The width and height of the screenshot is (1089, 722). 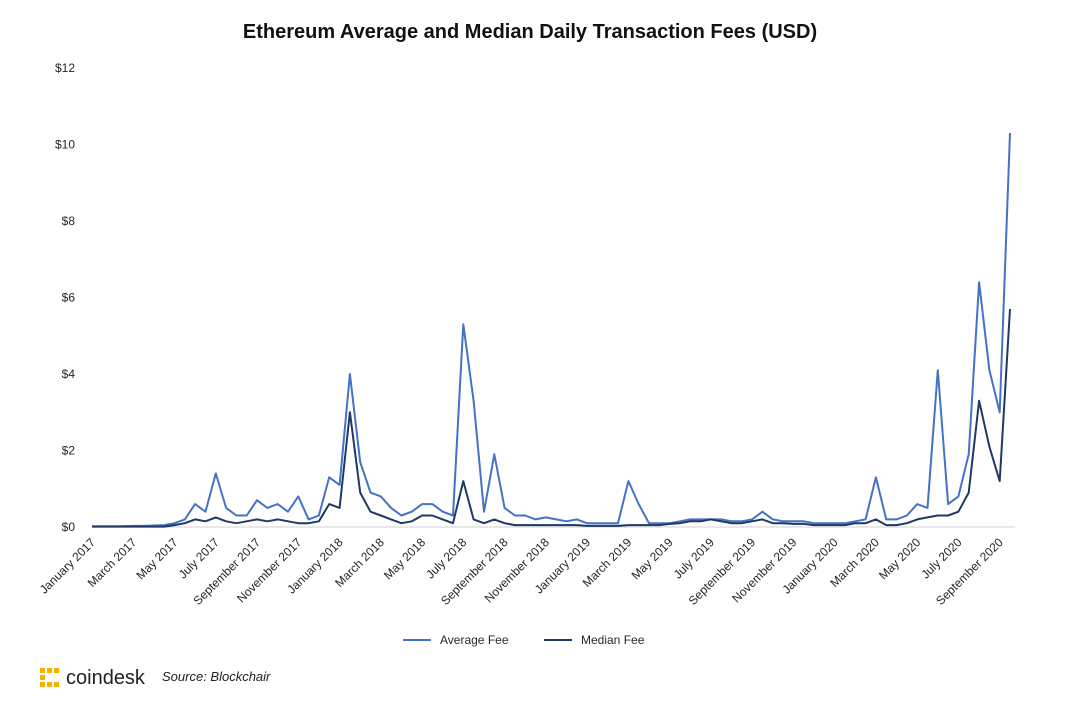 What do you see at coordinates (216, 676) in the screenshot?
I see `source: Source: Blockchair` at bounding box center [216, 676].